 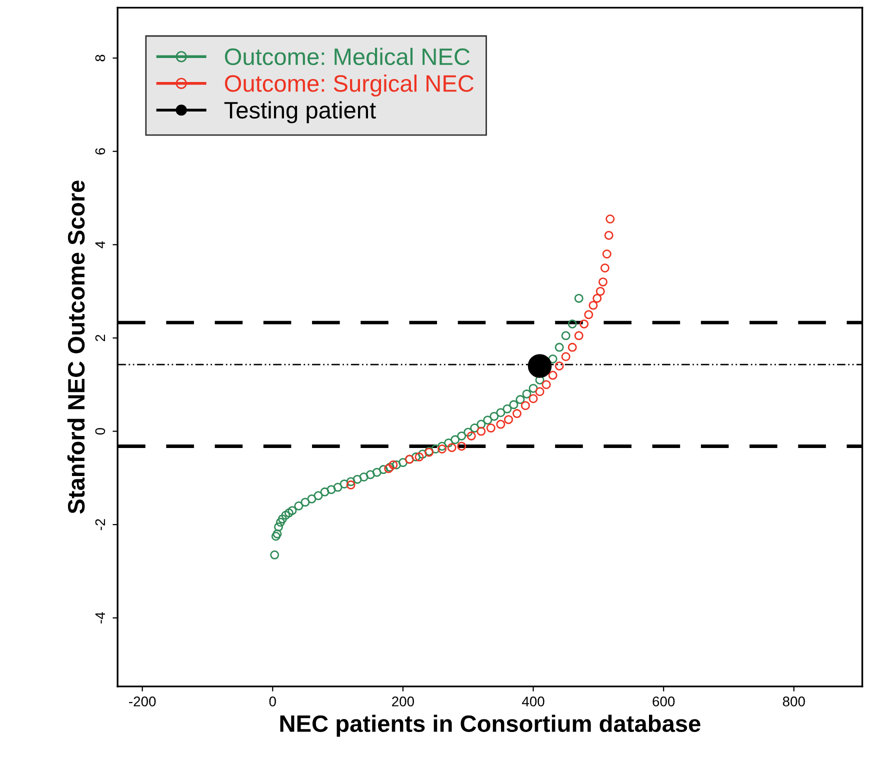 What do you see at coordinates (100, 431) in the screenshot?
I see `y-tick-label: 0` at bounding box center [100, 431].